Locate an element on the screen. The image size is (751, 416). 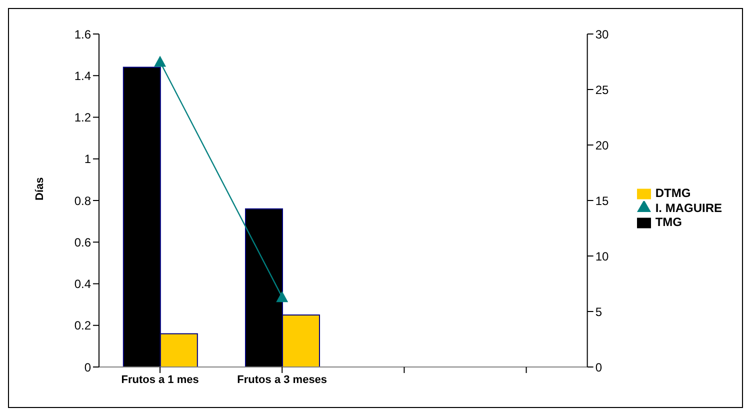
y-tick-label: 0.6 is located at coordinates (83, 242).